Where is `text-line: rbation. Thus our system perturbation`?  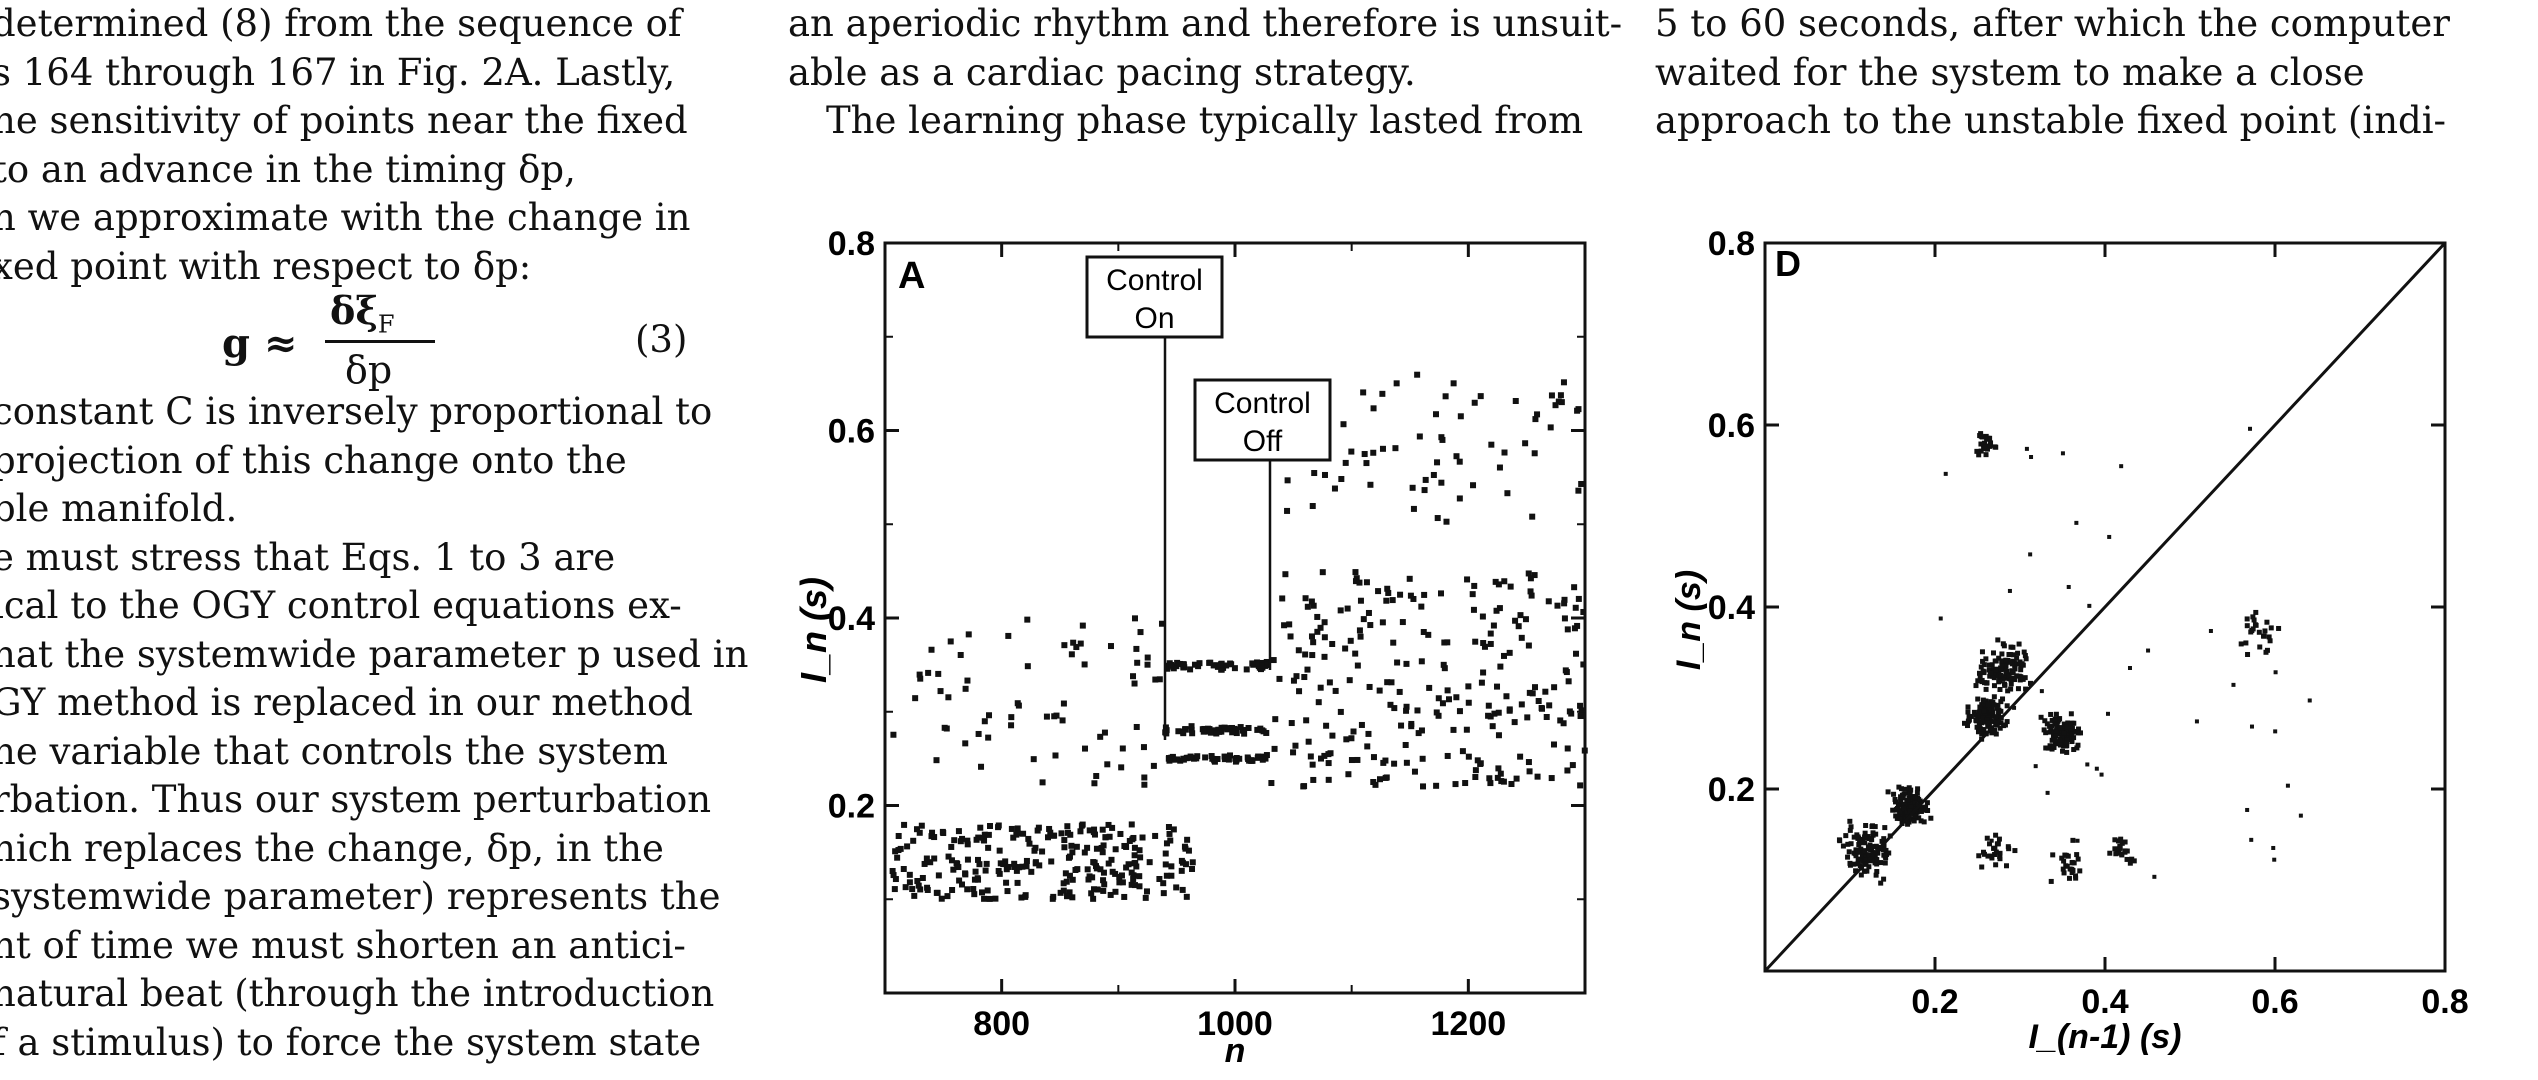
text-line: rbation. Thus our system perturbation is located at coordinates (356, 799).